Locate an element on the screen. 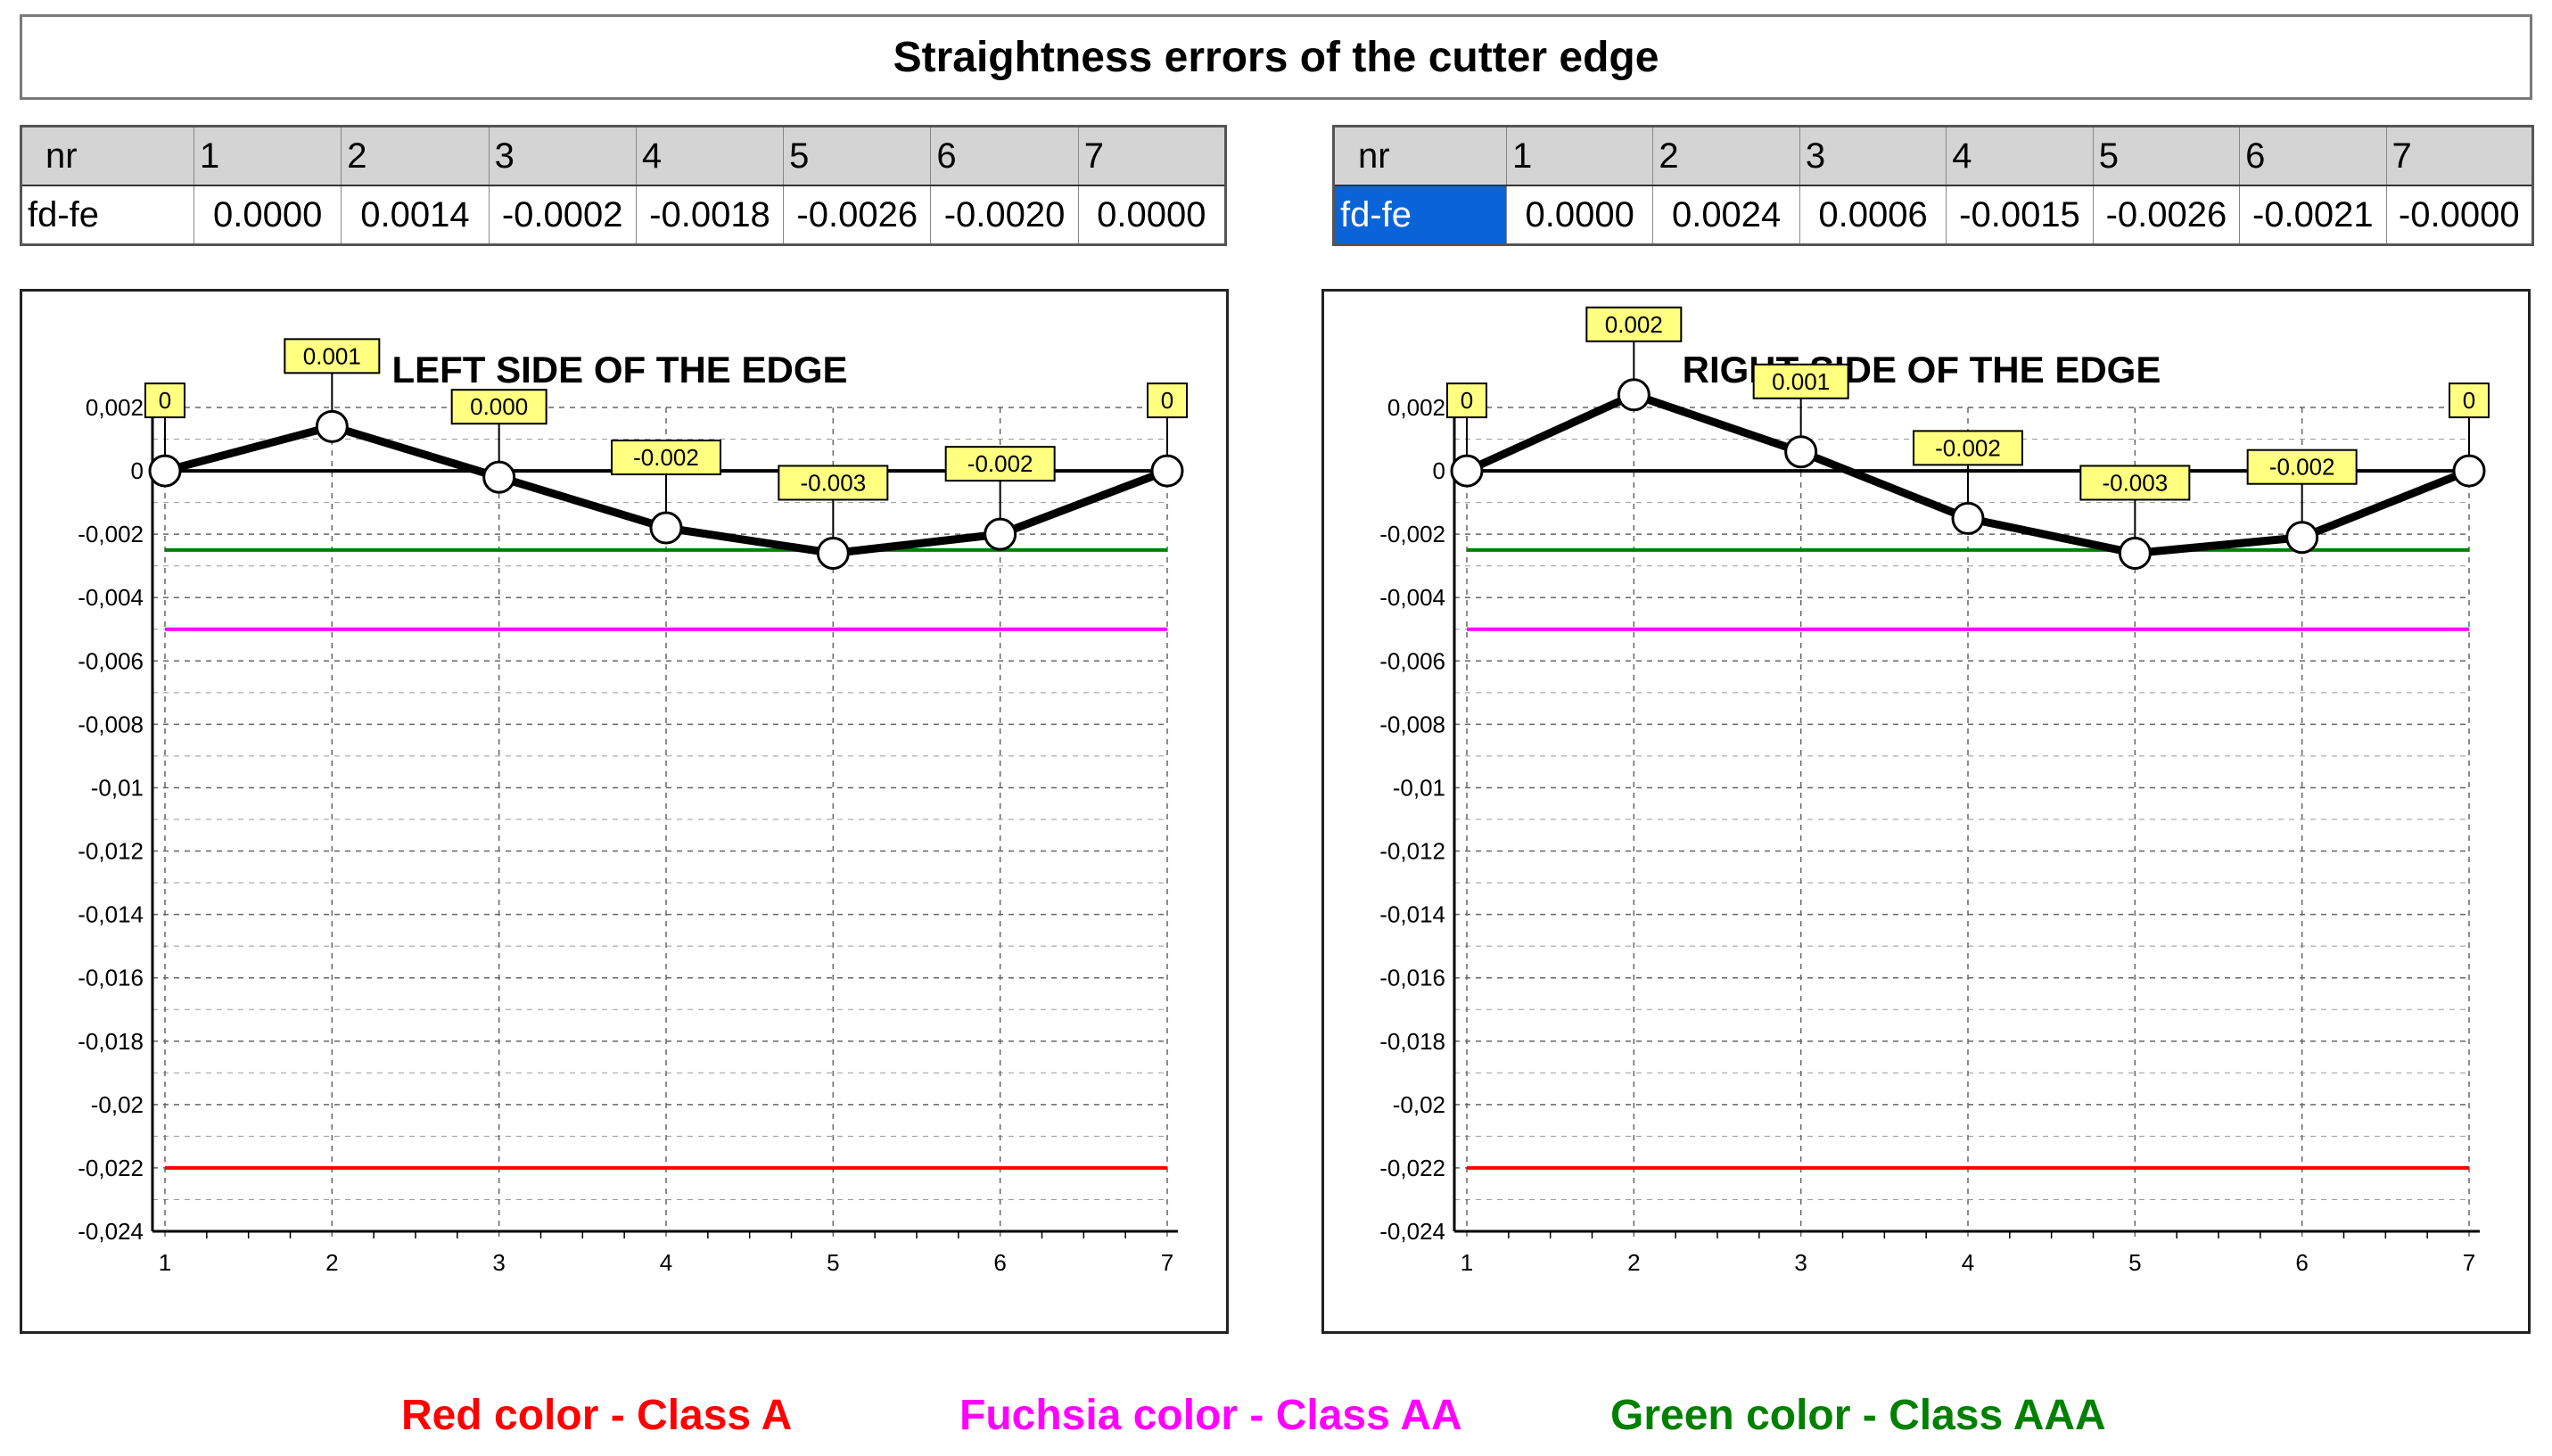  table-cell: 0.0024 is located at coordinates (1726, 215).